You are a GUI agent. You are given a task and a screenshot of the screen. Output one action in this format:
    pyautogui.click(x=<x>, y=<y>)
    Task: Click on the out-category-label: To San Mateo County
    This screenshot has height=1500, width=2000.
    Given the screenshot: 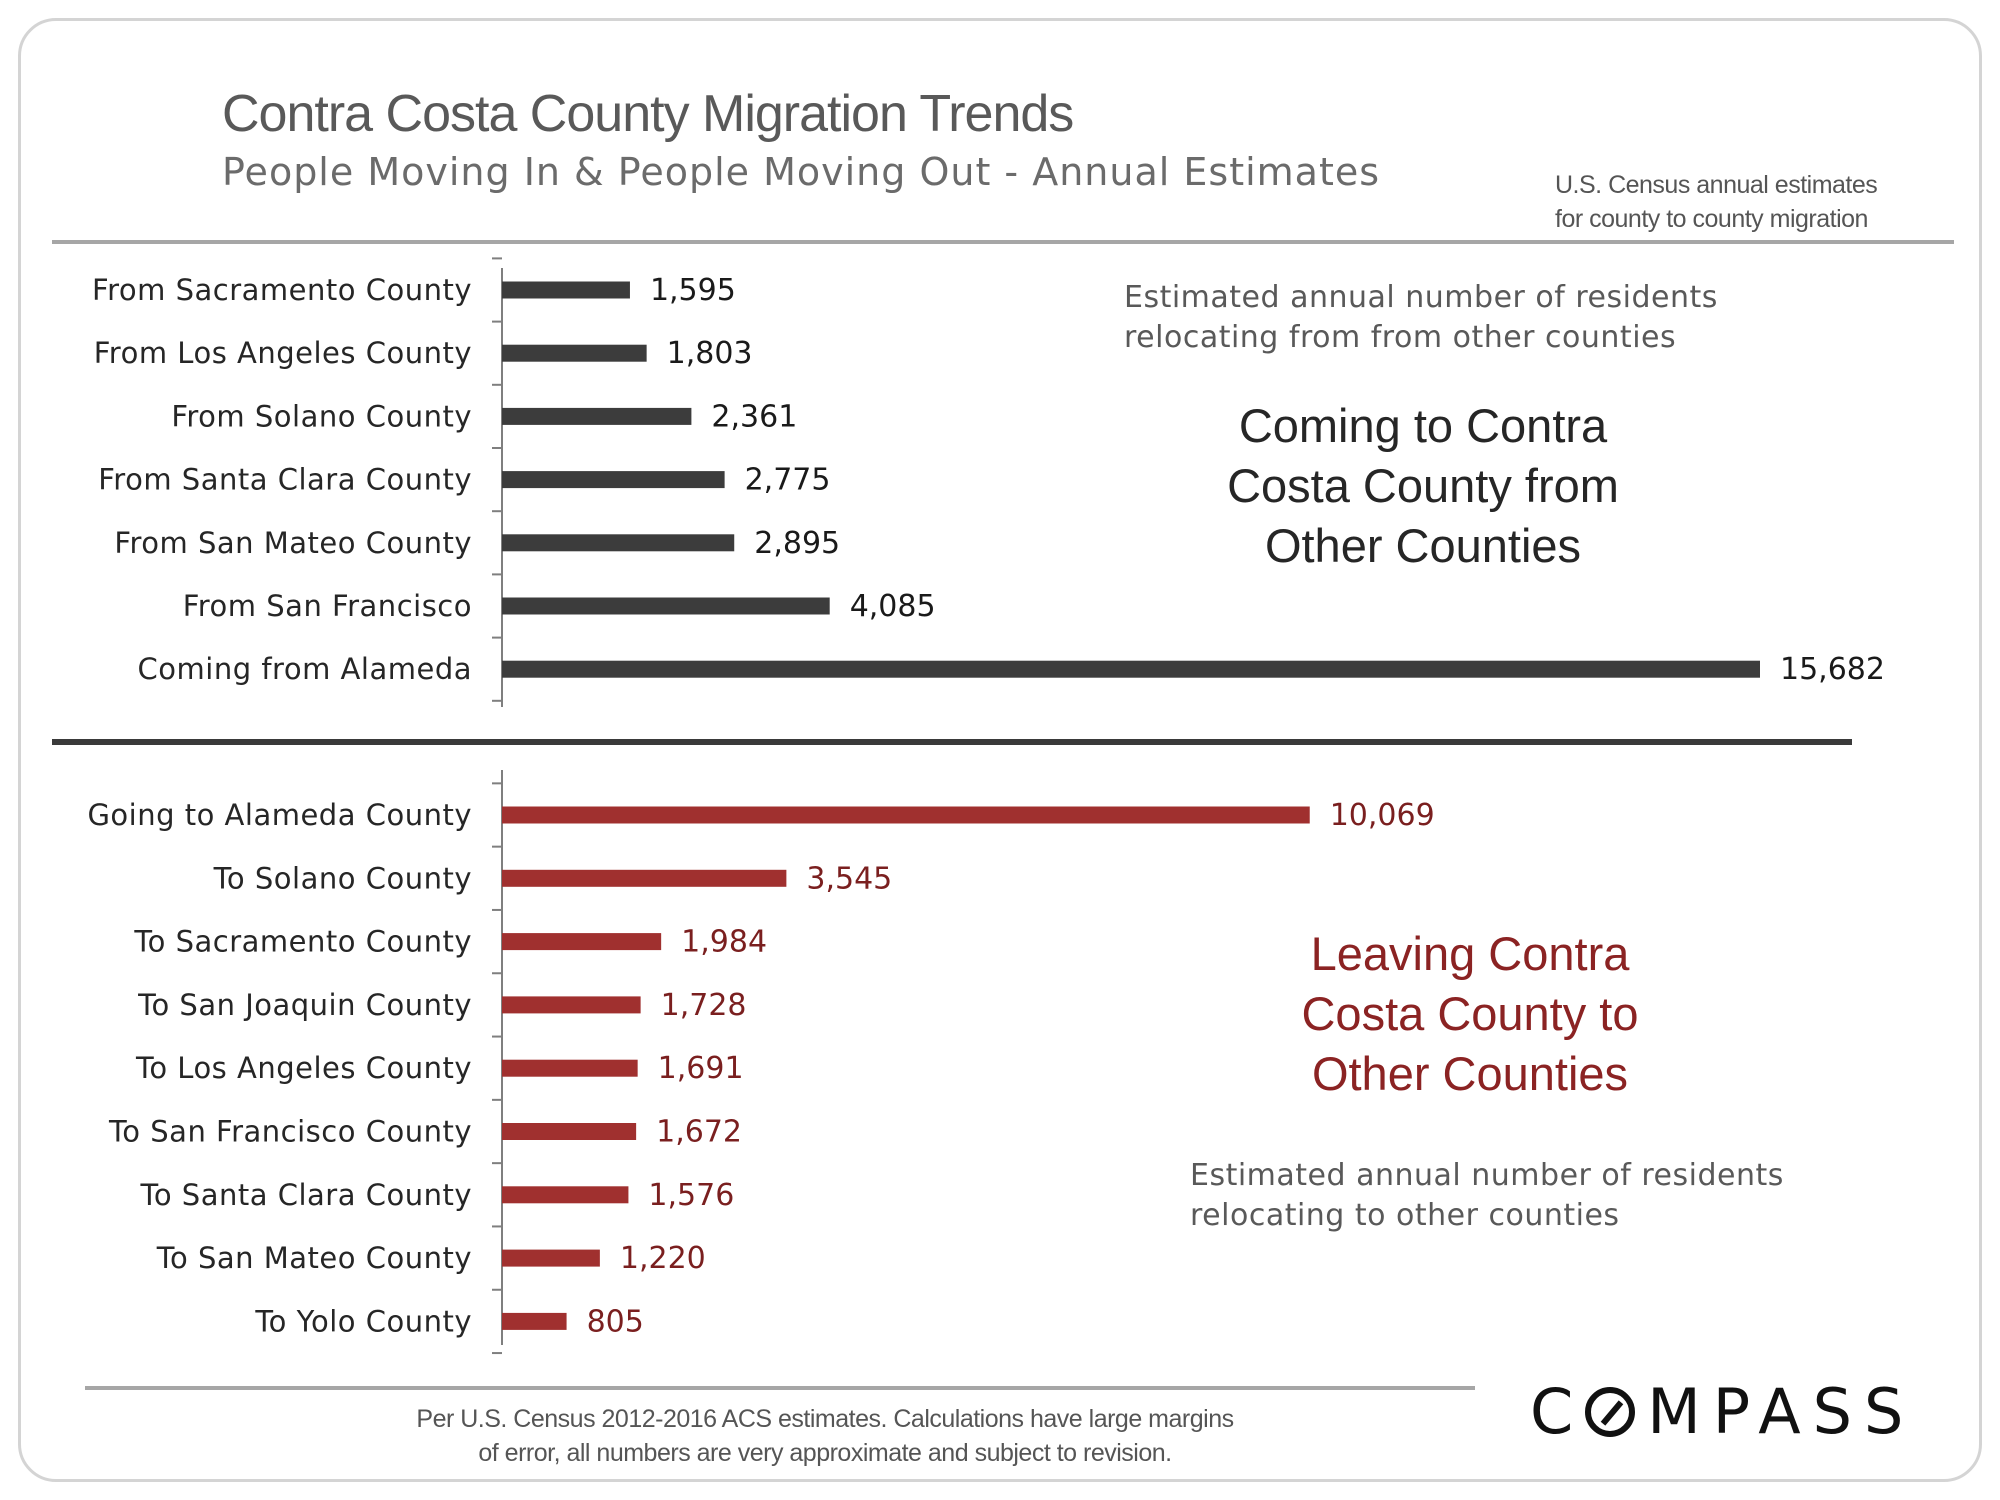 What is the action you would take?
    pyautogui.click(x=314, y=1258)
    